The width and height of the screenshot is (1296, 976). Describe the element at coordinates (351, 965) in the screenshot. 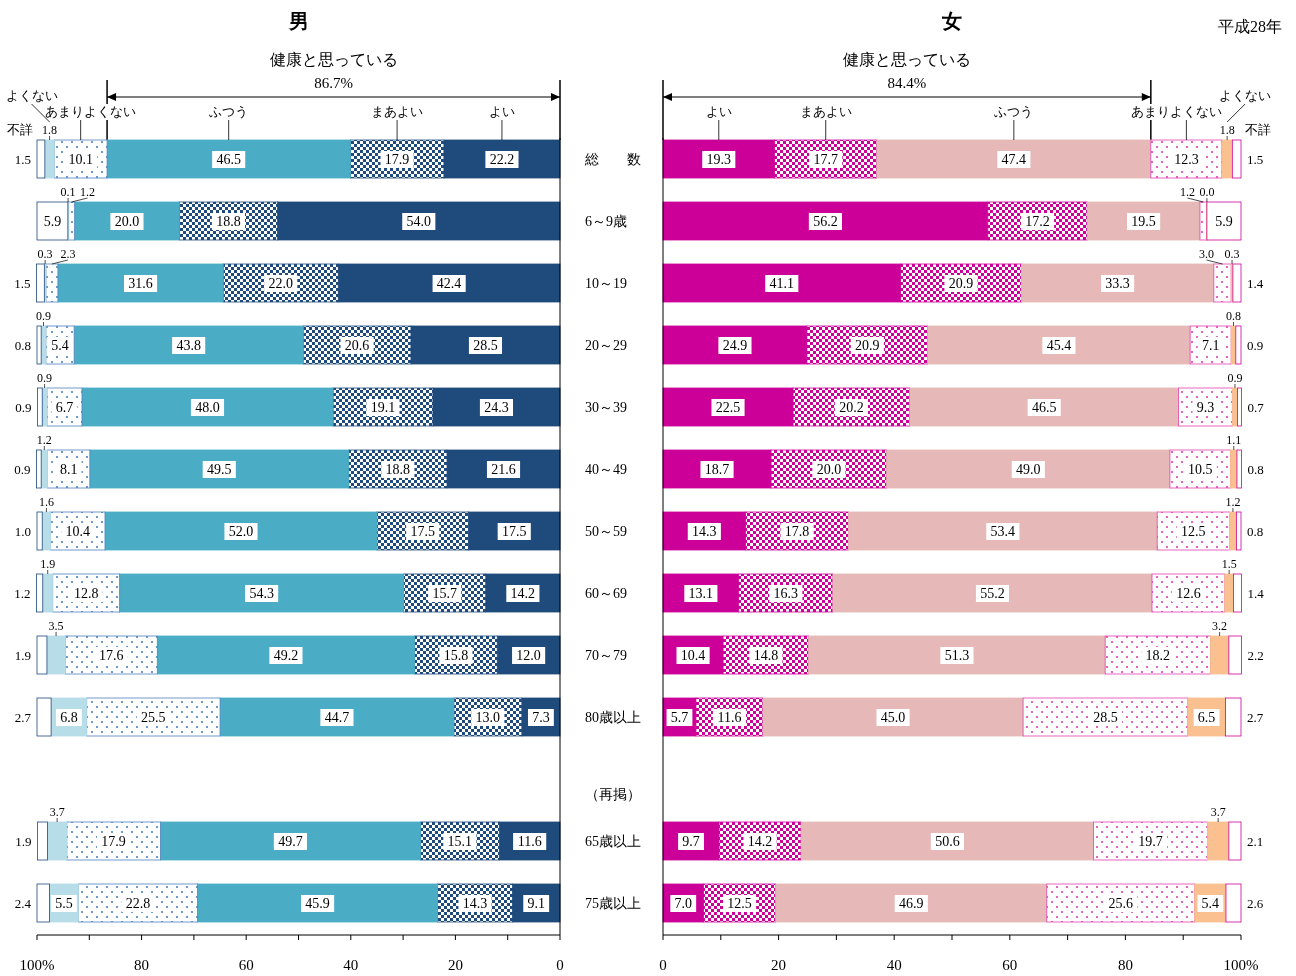

I see `x-tick-label: 40` at that location.